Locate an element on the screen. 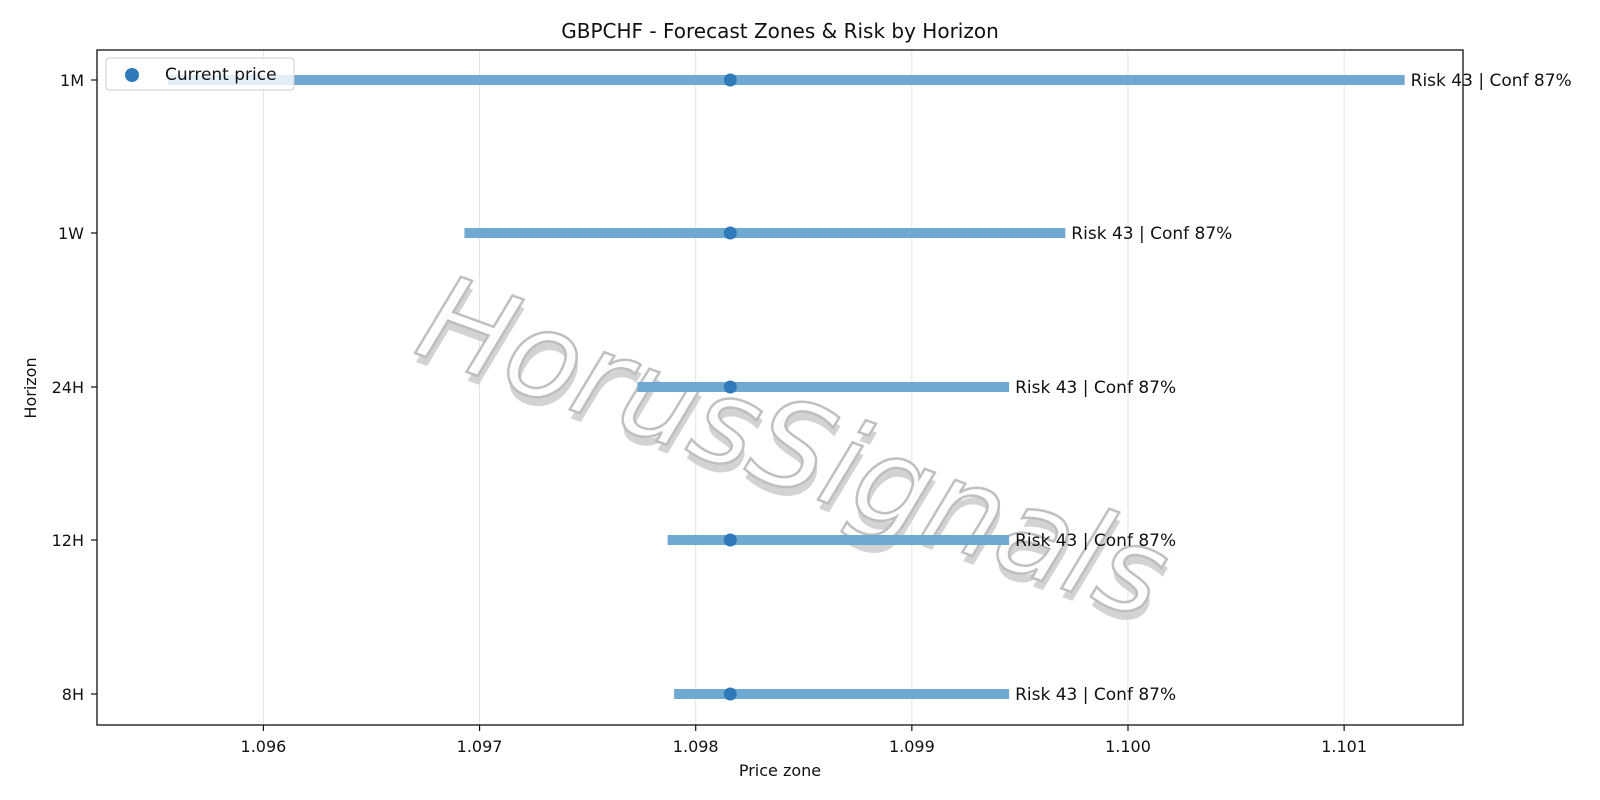  x-tick-label: 1.098 is located at coordinates (696, 746).